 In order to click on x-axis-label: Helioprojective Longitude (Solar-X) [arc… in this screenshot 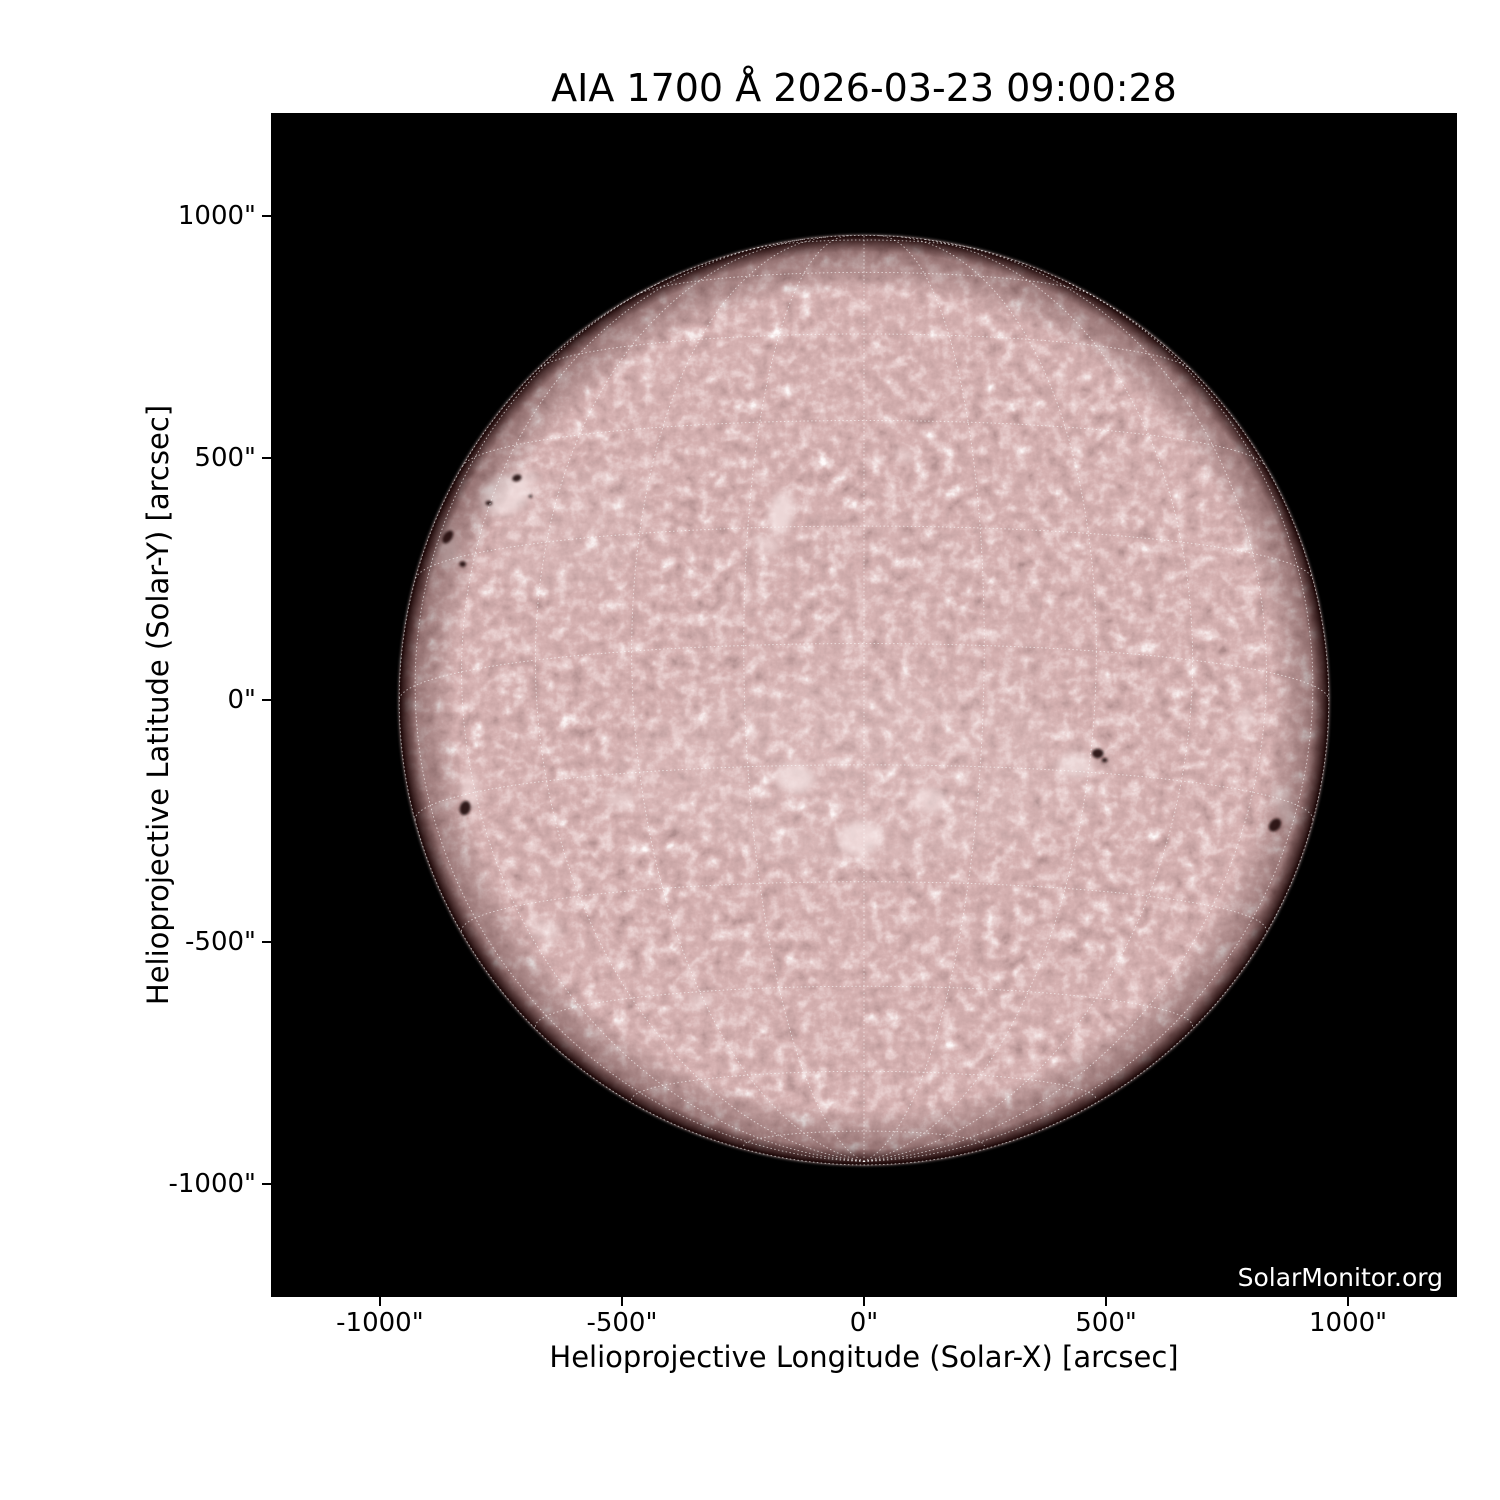, I will do `click(864, 1357)`.